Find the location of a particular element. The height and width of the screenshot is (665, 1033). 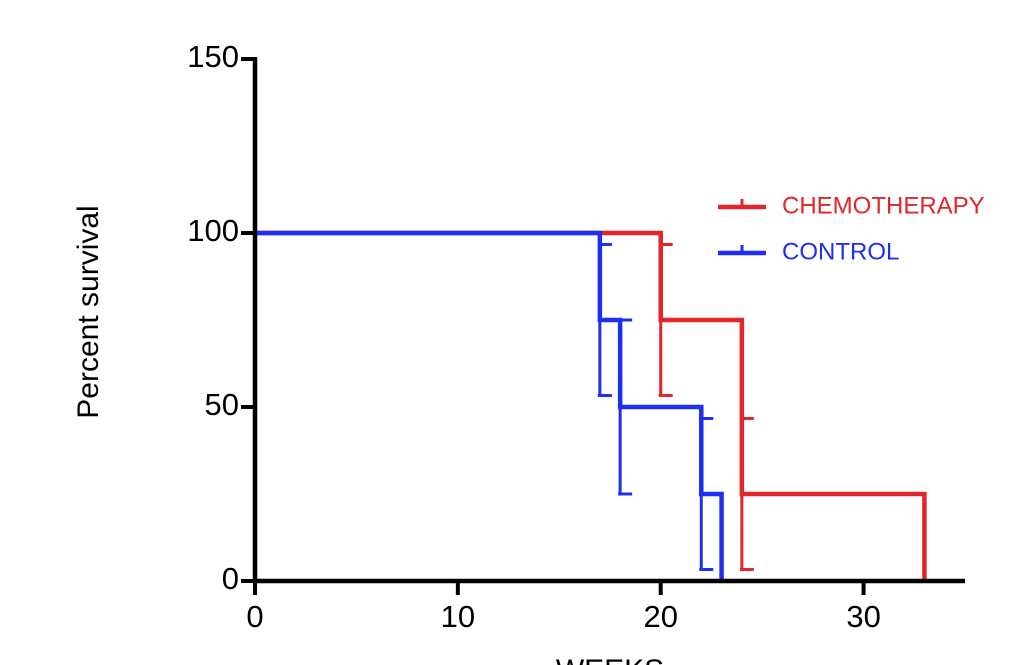

x-tick-label: 30 is located at coordinates (863, 616).